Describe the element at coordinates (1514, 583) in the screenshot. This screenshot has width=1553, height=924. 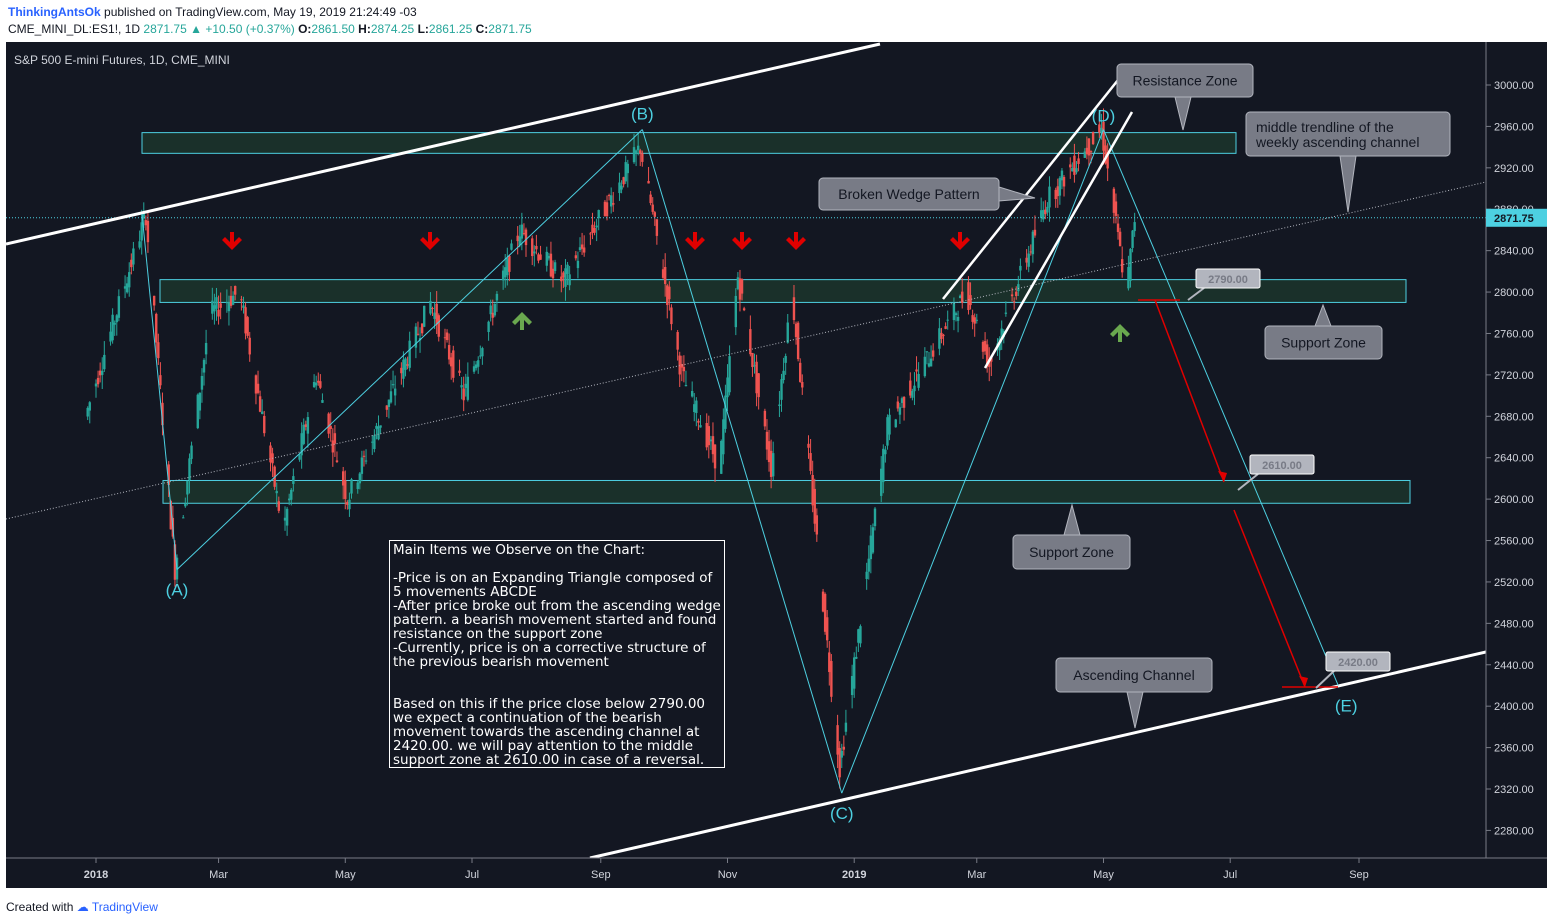
I see `price-tick-label: 2520.00` at that location.